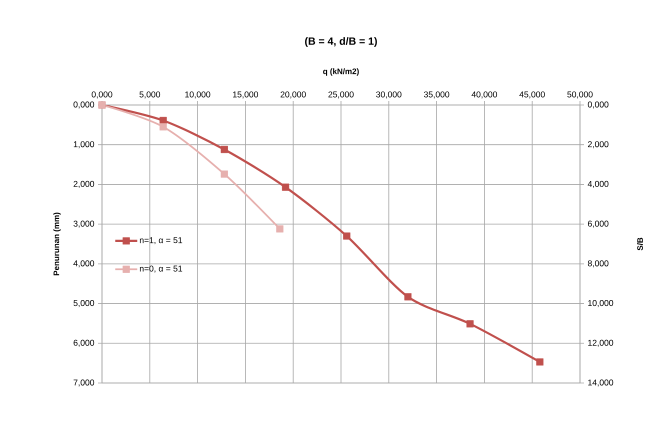 The width and height of the screenshot is (657, 441). Describe the element at coordinates (341, 94) in the screenshot. I see `x-tick-label: 25,000` at that location.